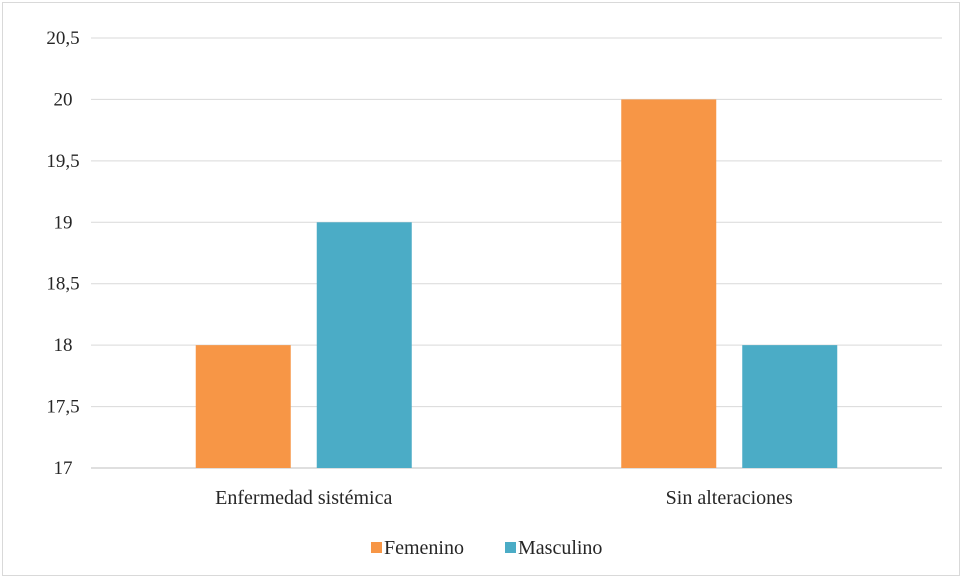 The width and height of the screenshot is (964, 580). Describe the element at coordinates (62, 407) in the screenshot. I see `y-tick-label: 17,5` at that location.